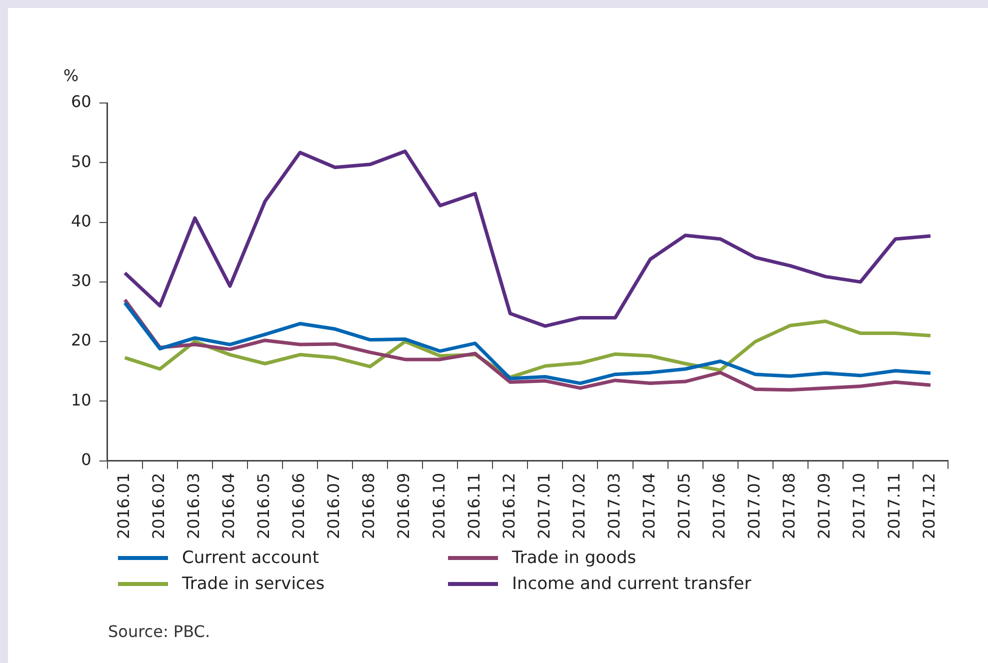 The width and height of the screenshot is (988, 663). What do you see at coordinates (614, 506) in the screenshot?
I see `x-tick-label: 2017.03` at bounding box center [614, 506].